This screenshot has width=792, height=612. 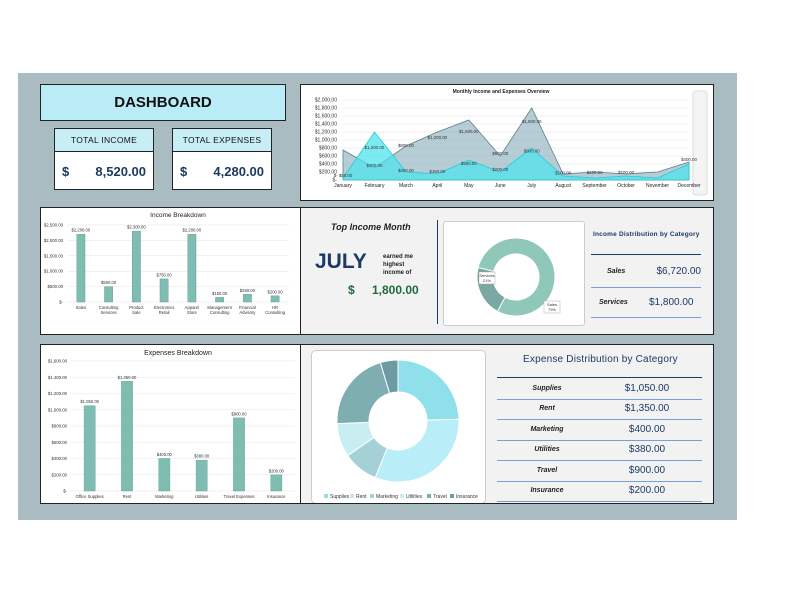 What do you see at coordinates (81, 307) in the screenshot?
I see `x-tick-label: Sales` at bounding box center [81, 307].